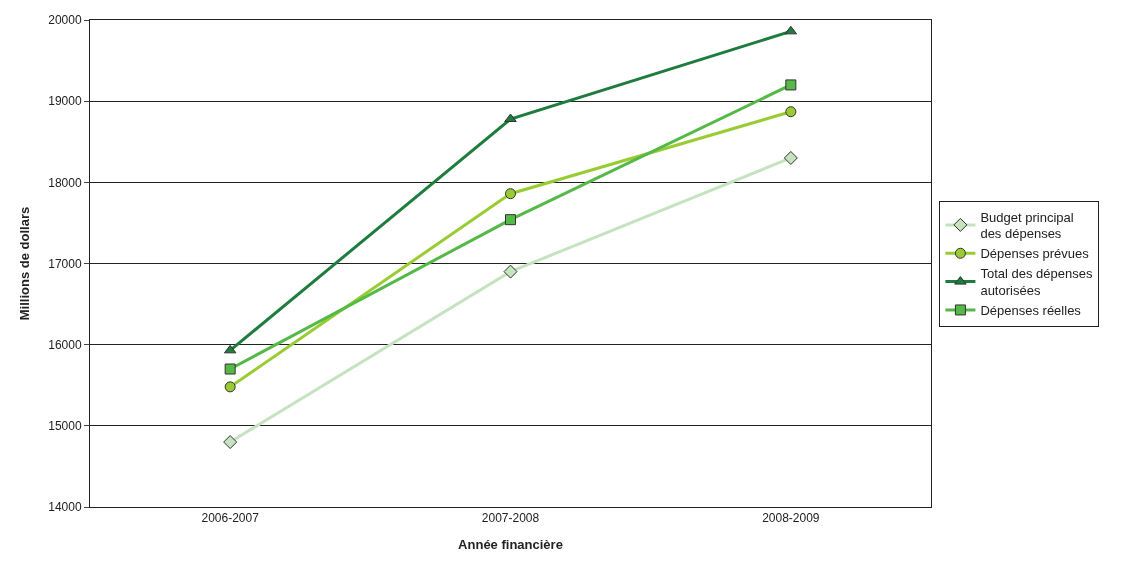 The width and height of the screenshot is (1141, 567). What do you see at coordinates (1036, 282) in the screenshot?
I see `legend-label: Total des dépenses autorisées` at bounding box center [1036, 282].